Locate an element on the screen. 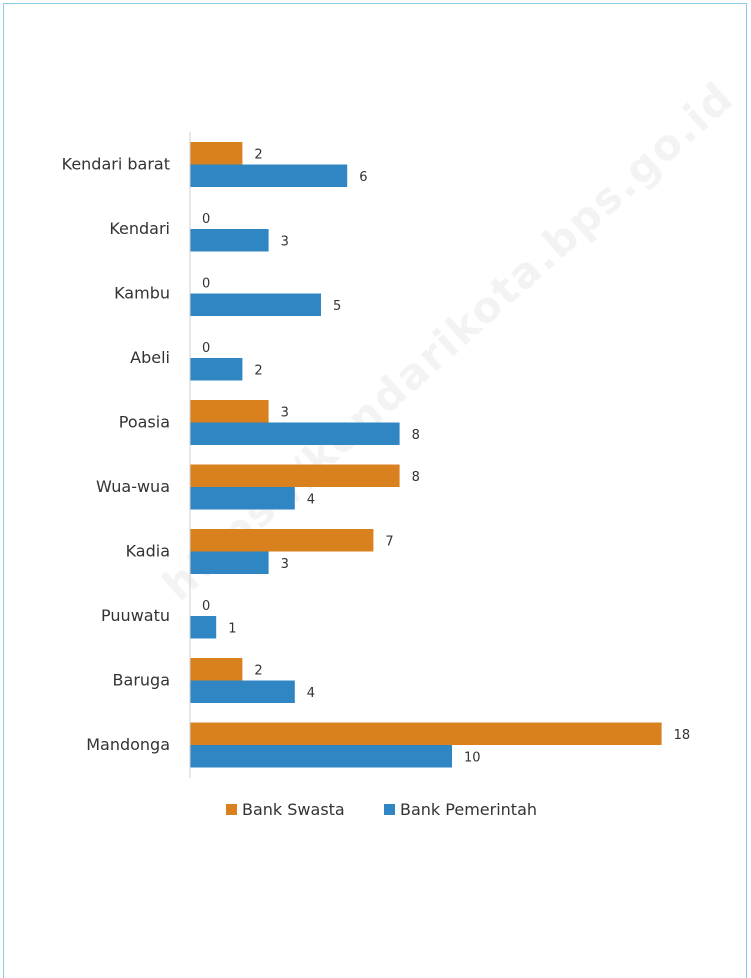 The width and height of the screenshot is (751, 978). category-label-kambu: Kambu is located at coordinates (142, 293).